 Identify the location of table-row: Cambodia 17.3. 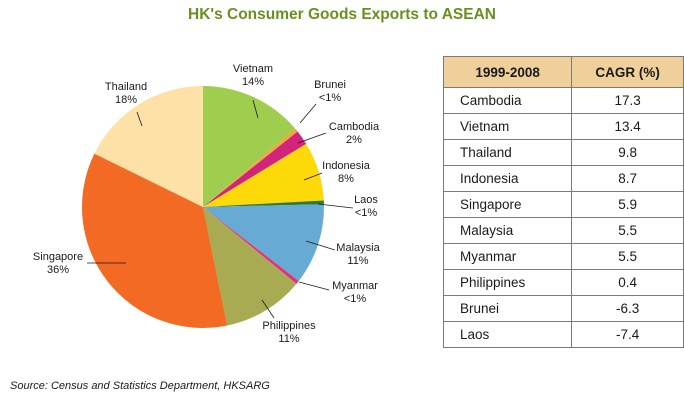
(563, 100).